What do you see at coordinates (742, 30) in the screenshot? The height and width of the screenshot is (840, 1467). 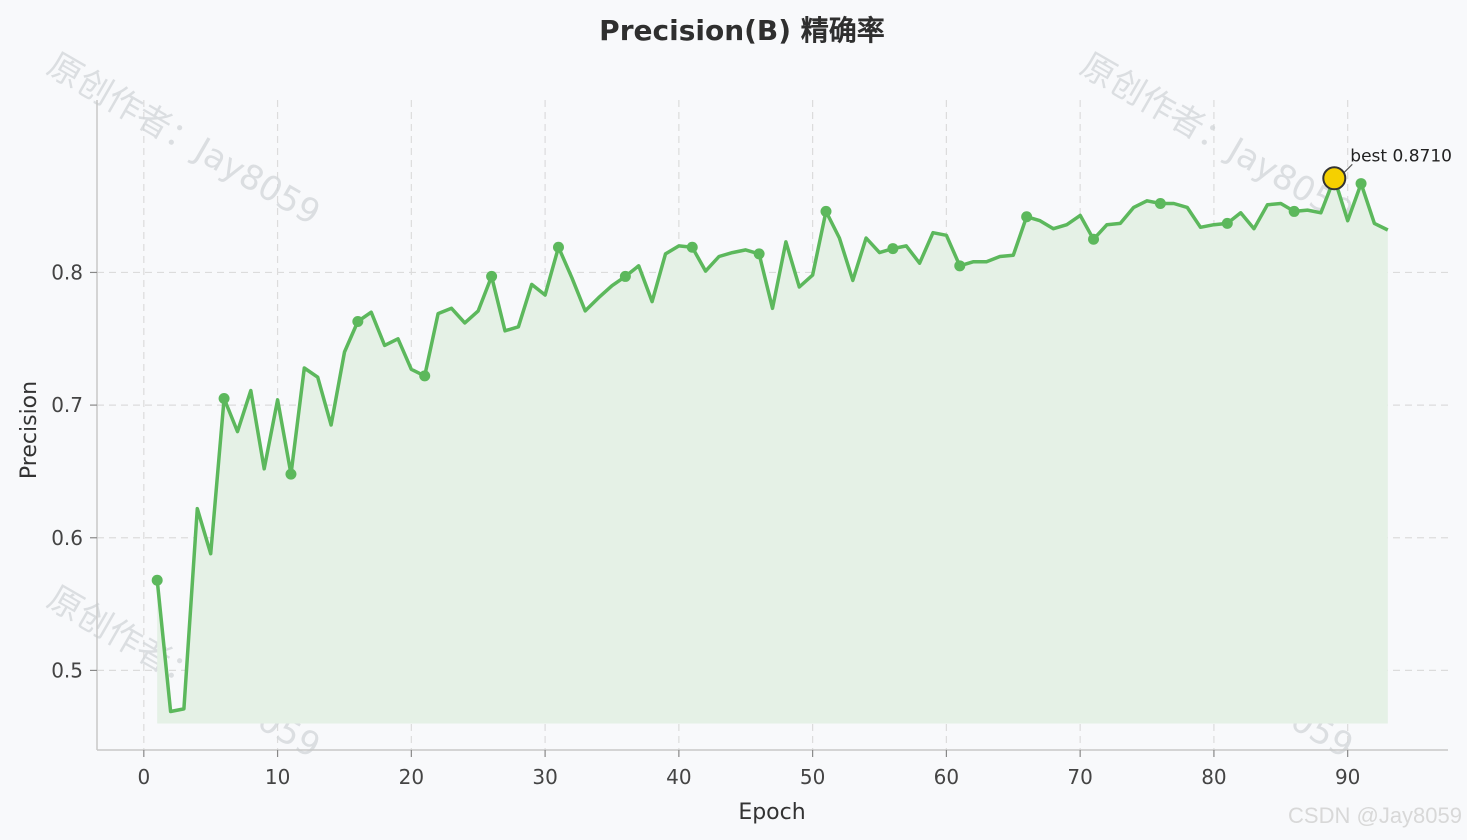 I see `chart-title: Precision(B) 精确率` at bounding box center [742, 30].